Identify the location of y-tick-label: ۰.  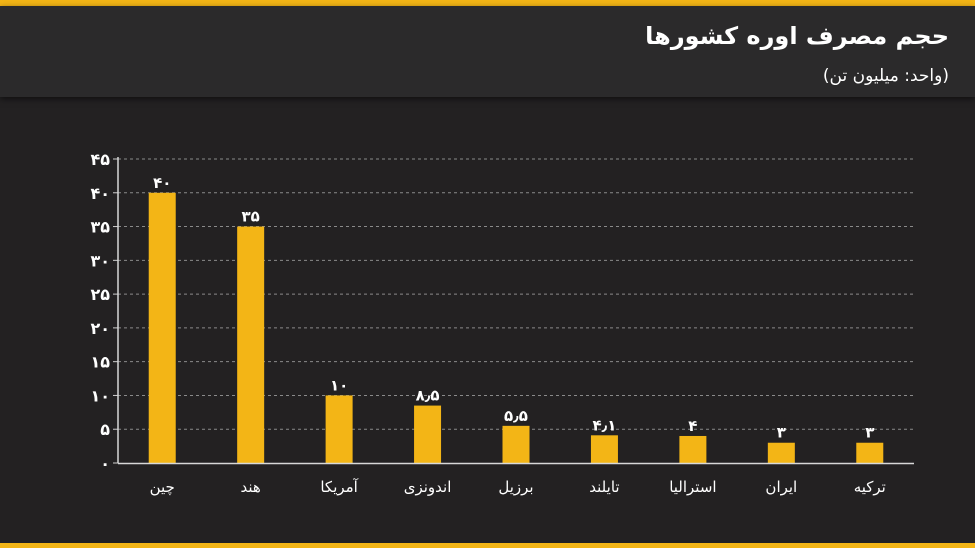
(105, 463).